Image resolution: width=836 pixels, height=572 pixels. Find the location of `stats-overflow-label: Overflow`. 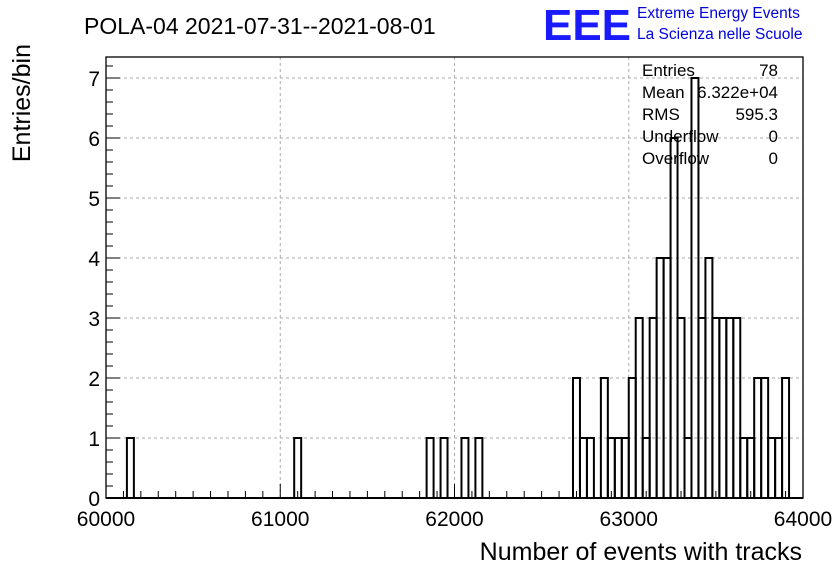

stats-overflow-label: Overflow is located at coordinates (676, 158).